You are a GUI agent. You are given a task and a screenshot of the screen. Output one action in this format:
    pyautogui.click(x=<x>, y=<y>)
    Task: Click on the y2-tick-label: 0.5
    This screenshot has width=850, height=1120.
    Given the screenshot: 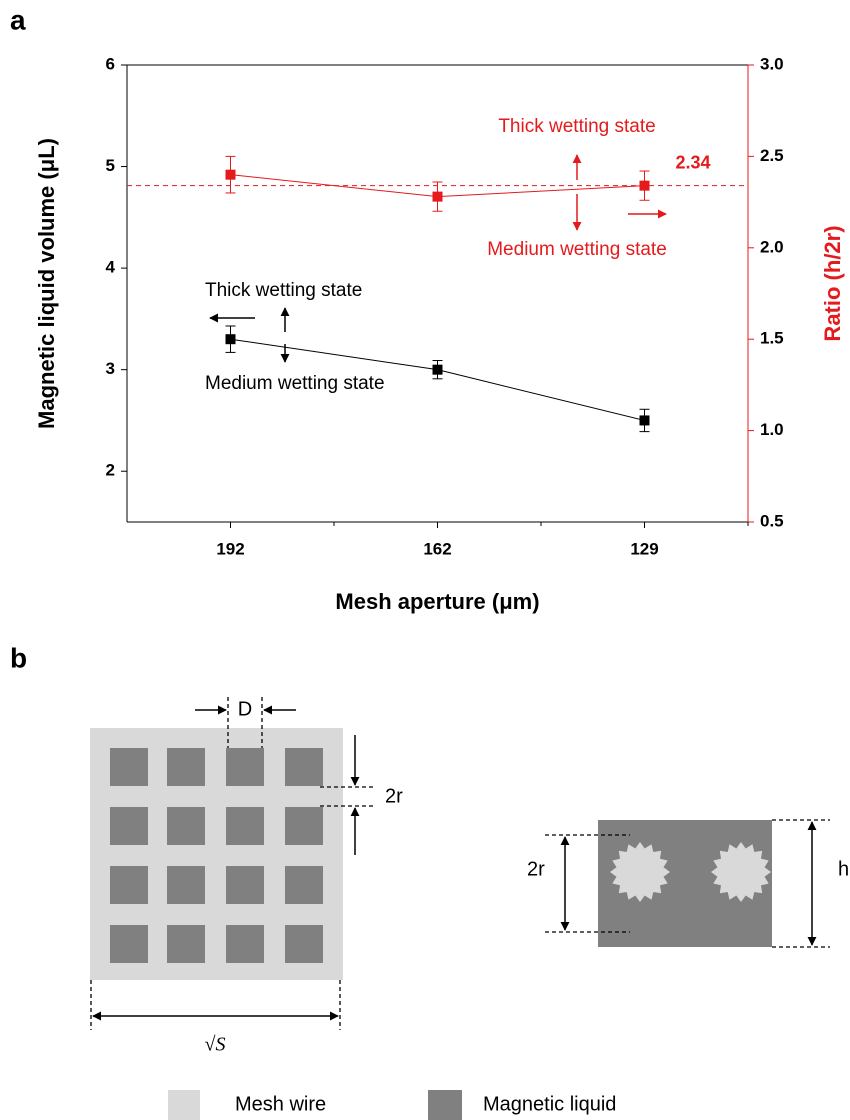 What is the action you would take?
    pyautogui.click(x=772, y=520)
    